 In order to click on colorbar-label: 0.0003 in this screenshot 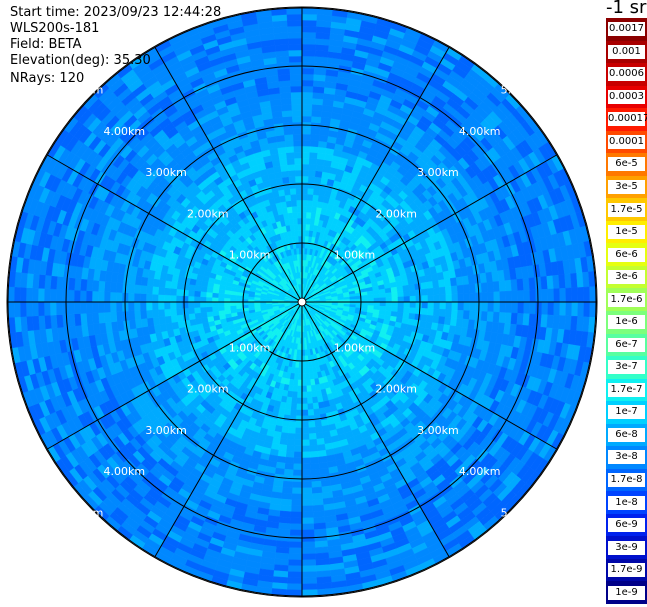, I will do `click(626, 96)`.